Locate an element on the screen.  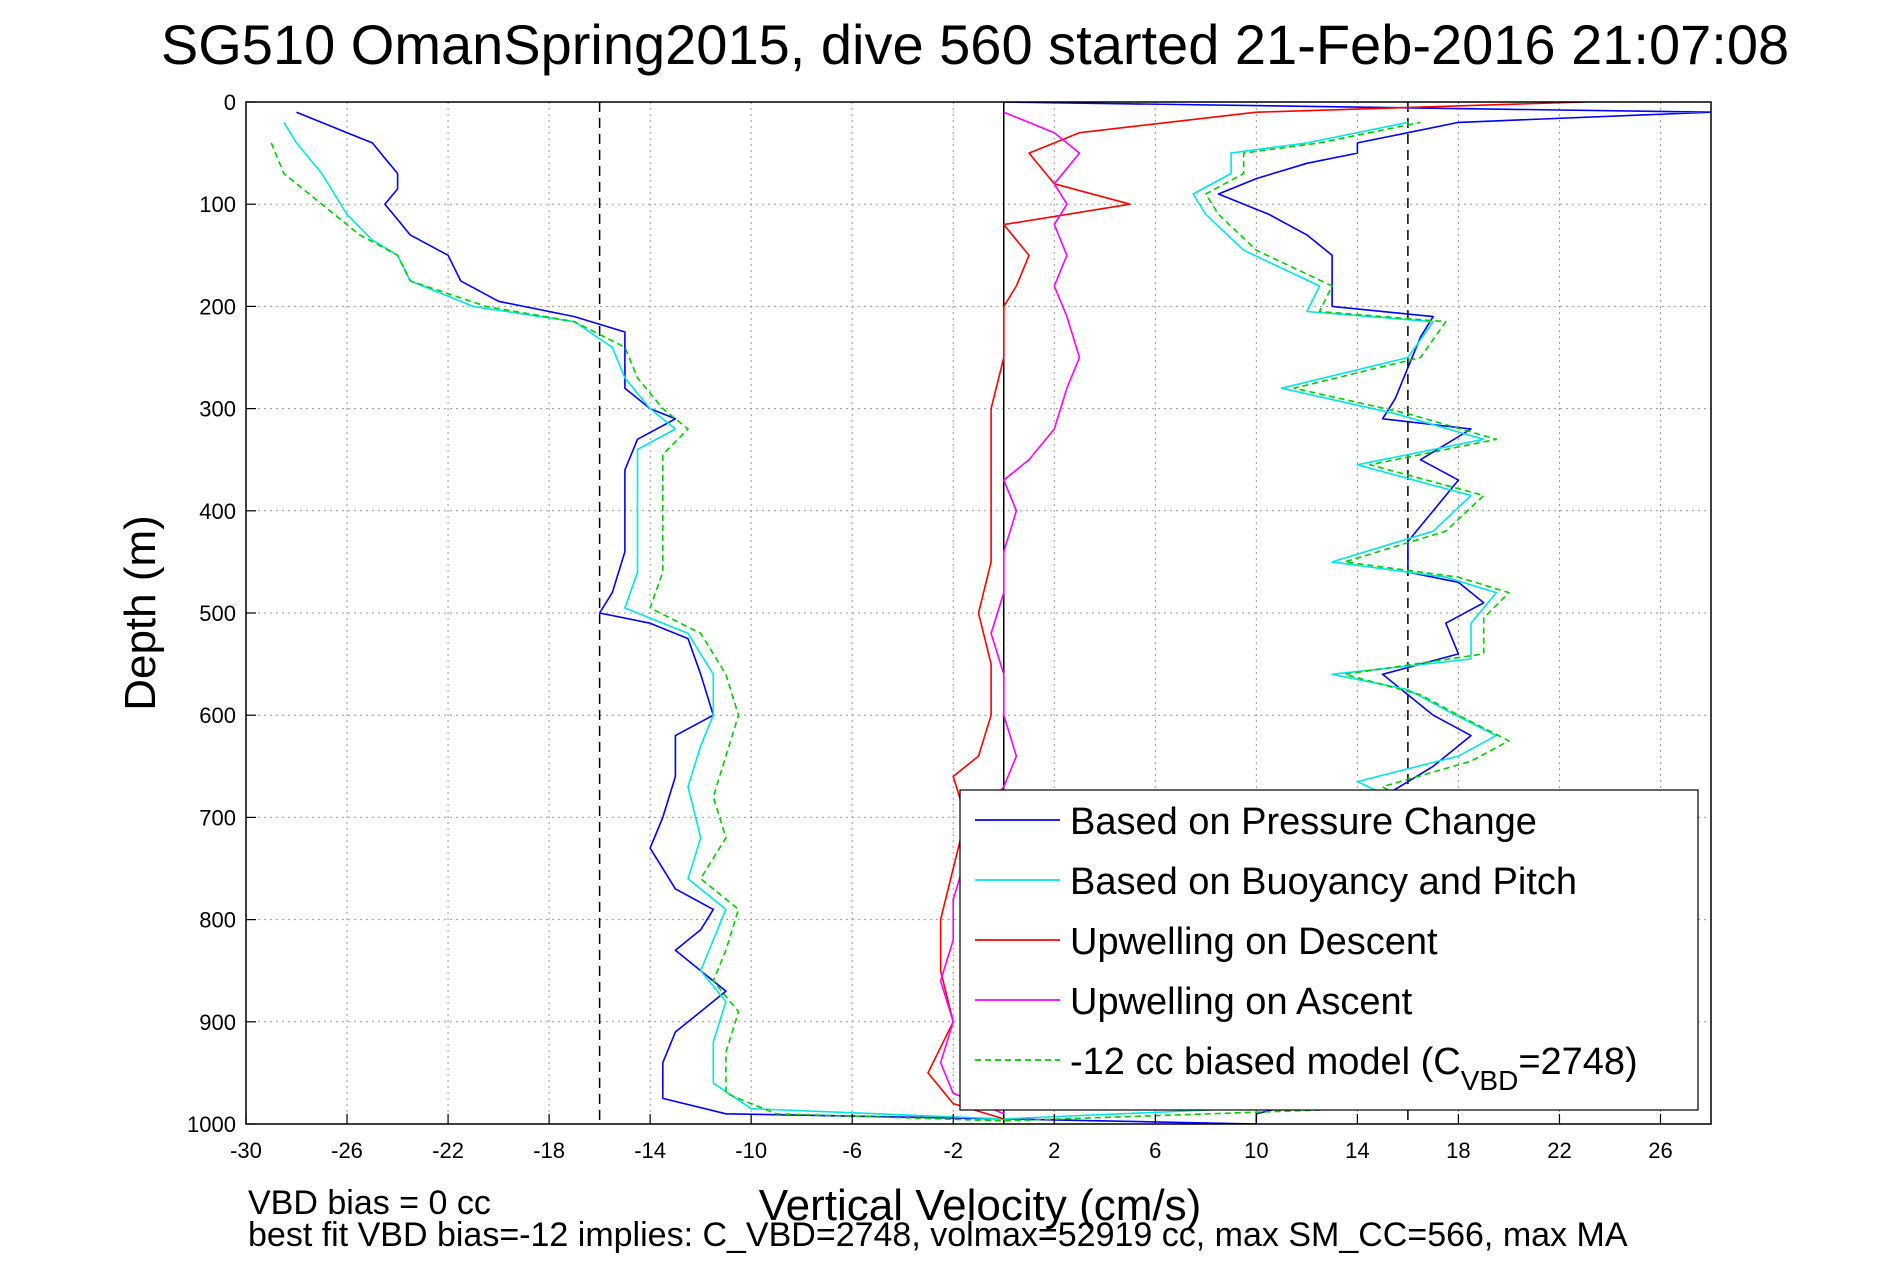
y-tick-label: 700 is located at coordinates (217, 817).